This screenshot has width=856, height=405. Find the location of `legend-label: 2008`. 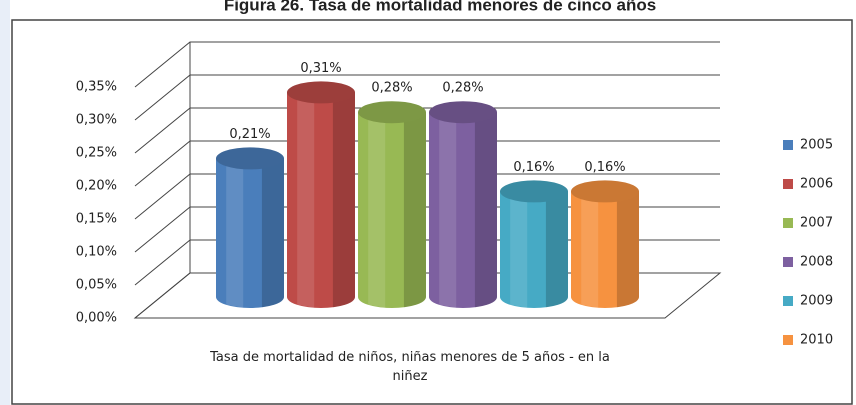

legend-label: 2008 is located at coordinates (816, 262).